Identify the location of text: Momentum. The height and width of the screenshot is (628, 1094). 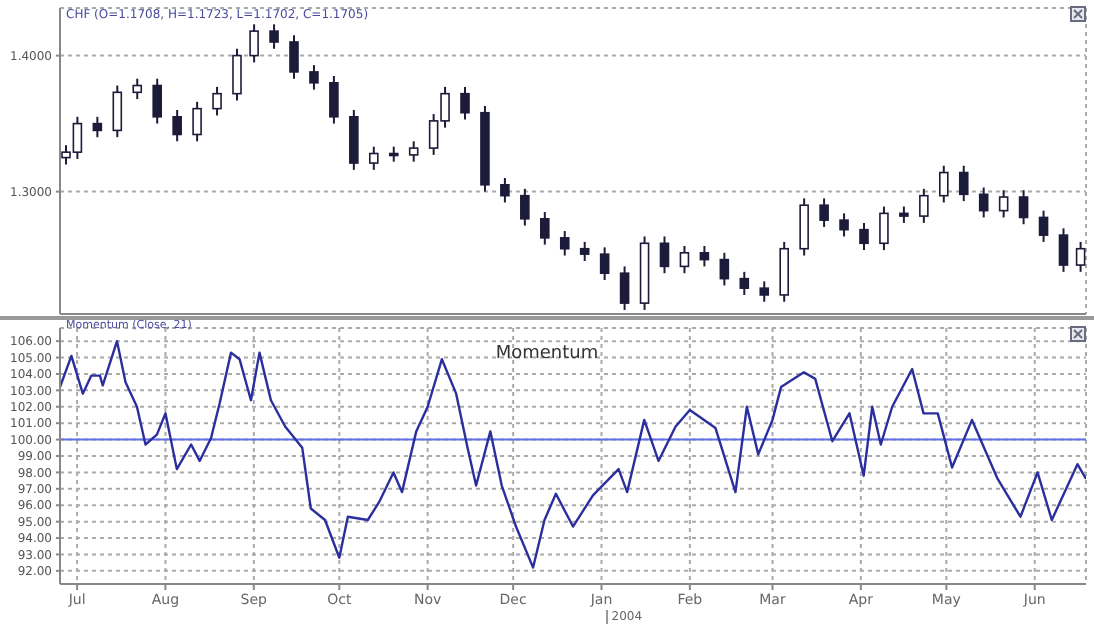
(547, 354).